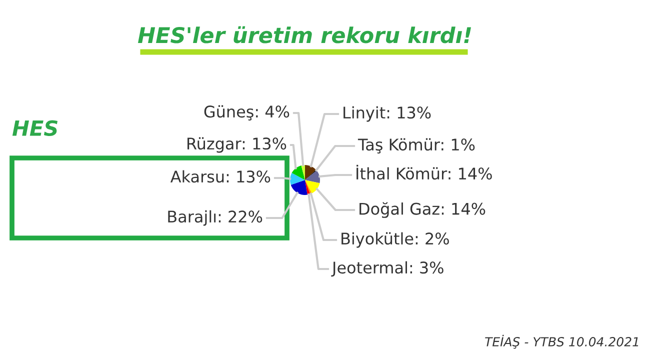  I want to click on slice-label: Biyokütle: 2%, so click(395, 240).